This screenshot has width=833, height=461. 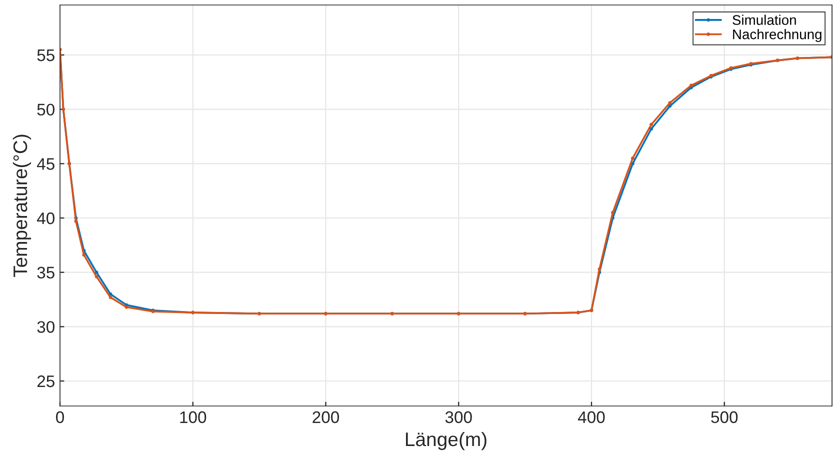 I want to click on x-tick-label: 500, so click(x=724, y=417).